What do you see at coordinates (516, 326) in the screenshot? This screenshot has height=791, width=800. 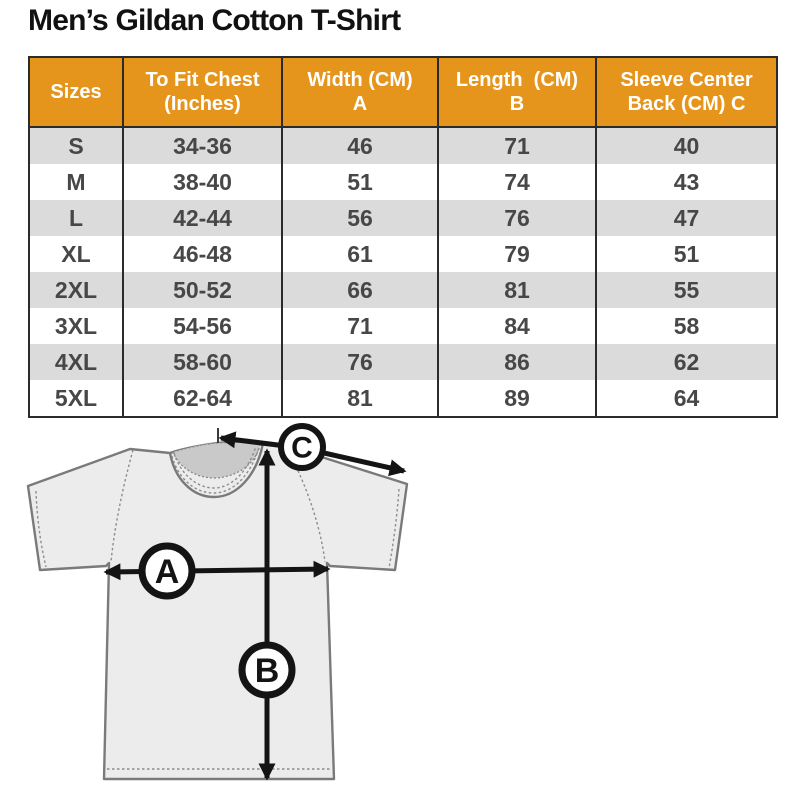 I see `length-cell: 84` at bounding box center [516, 326].